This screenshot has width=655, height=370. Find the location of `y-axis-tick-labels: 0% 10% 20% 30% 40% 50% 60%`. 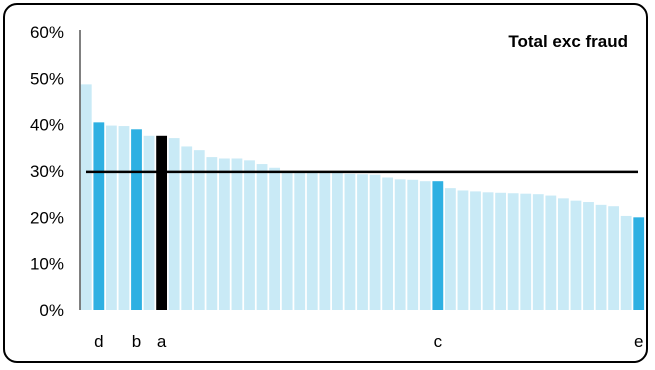

y-axis-tick-labels: 0% 10% 20% 30% 40% 50% 60% is located at coordinates (47, 171).